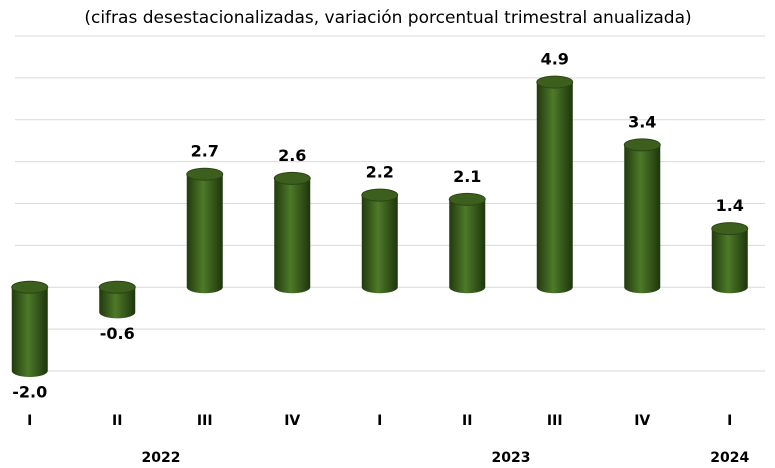  What do you see at coordinates (29, 392) in the screenshot?
I see `value-label: -2.0` at bounding box center [29, 392].